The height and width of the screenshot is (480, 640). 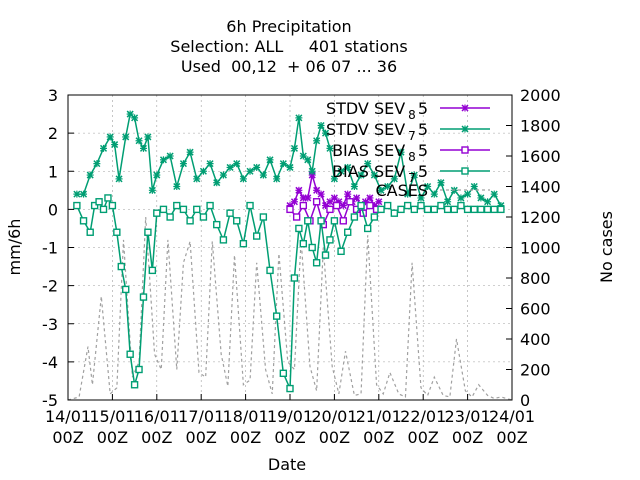 What do you see at coordinates (412, 115) in the screenshot?
I see `legend-subscript: 8` at bounding box center [412, 115].